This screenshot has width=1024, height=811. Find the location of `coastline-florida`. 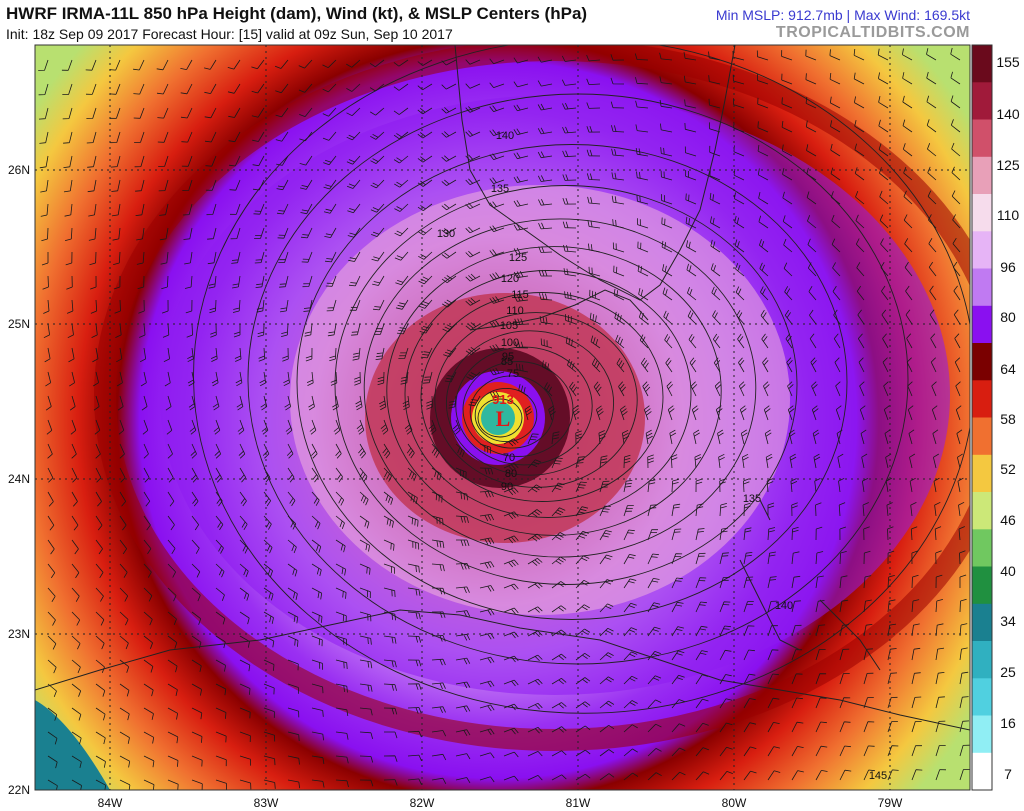

coastline-florida is located at coordinates (595, 173).